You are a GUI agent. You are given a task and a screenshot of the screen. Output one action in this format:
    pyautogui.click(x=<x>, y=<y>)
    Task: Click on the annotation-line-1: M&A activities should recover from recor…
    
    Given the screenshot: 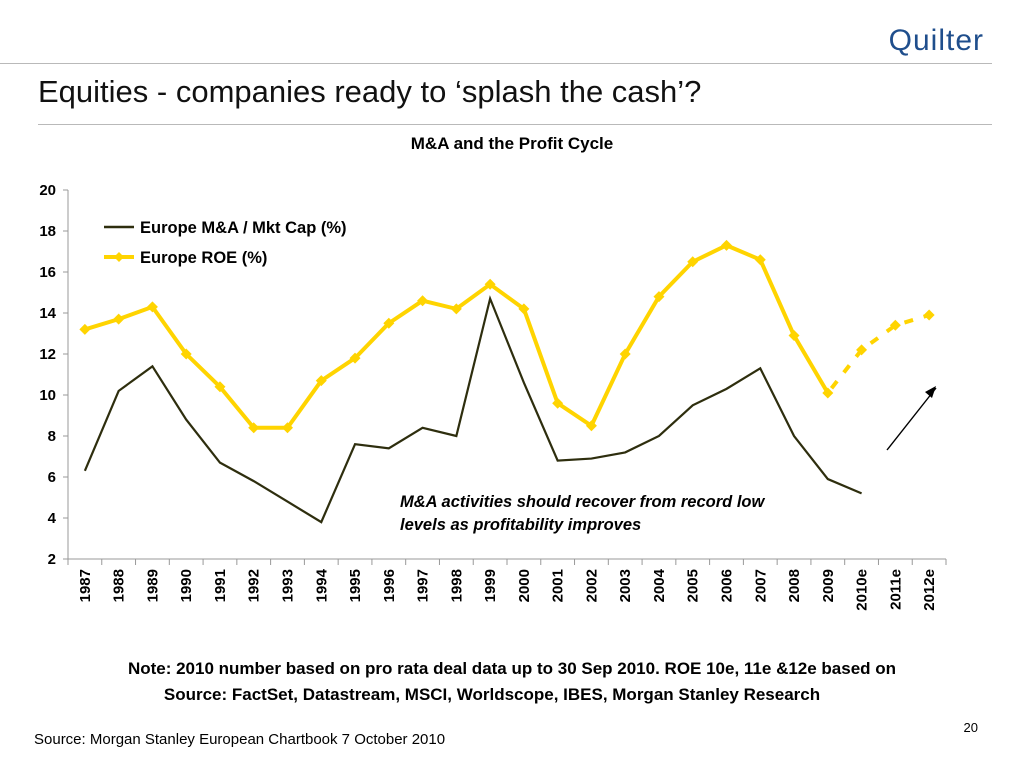 What is the action you would take?
    pyautogui.click(x=582, y=502)
    